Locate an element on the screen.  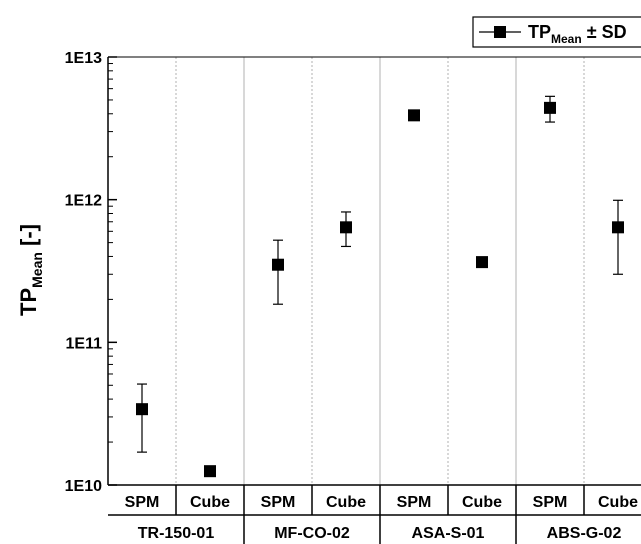
y-axis-title-text: TPMean [-] is located at coordinates (30, 270).